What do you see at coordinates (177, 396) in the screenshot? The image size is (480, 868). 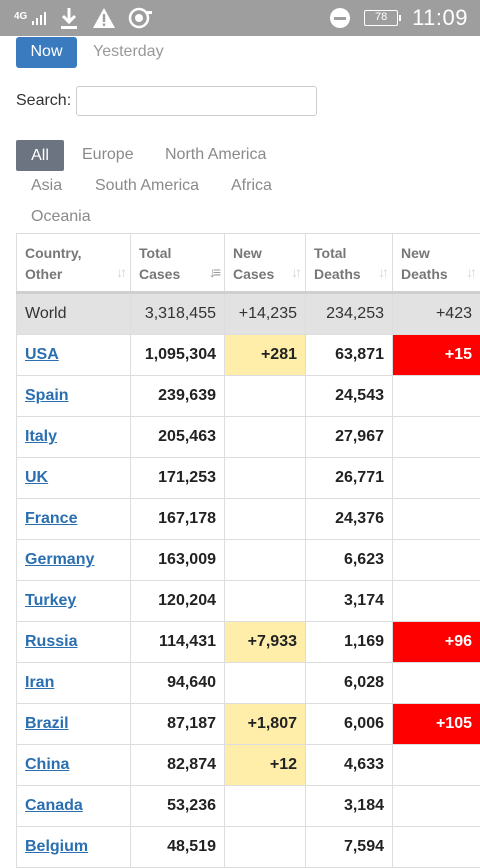 I see `total-cases-cell: 239,639` at bounding box center [177, 396].